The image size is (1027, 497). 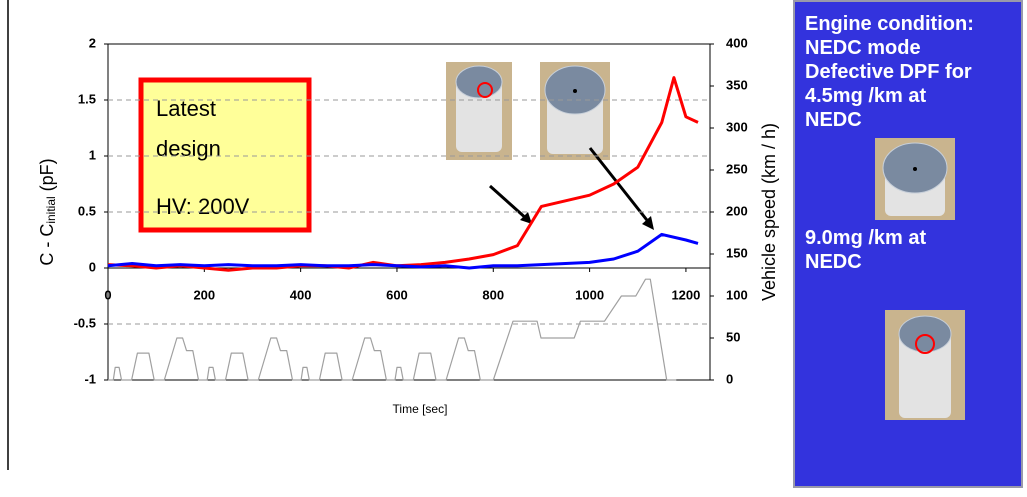 What do you see at coordinates (301, 294) in the screenshot?
I see `x-tick-label: 400` at bounding box center [301, 294].